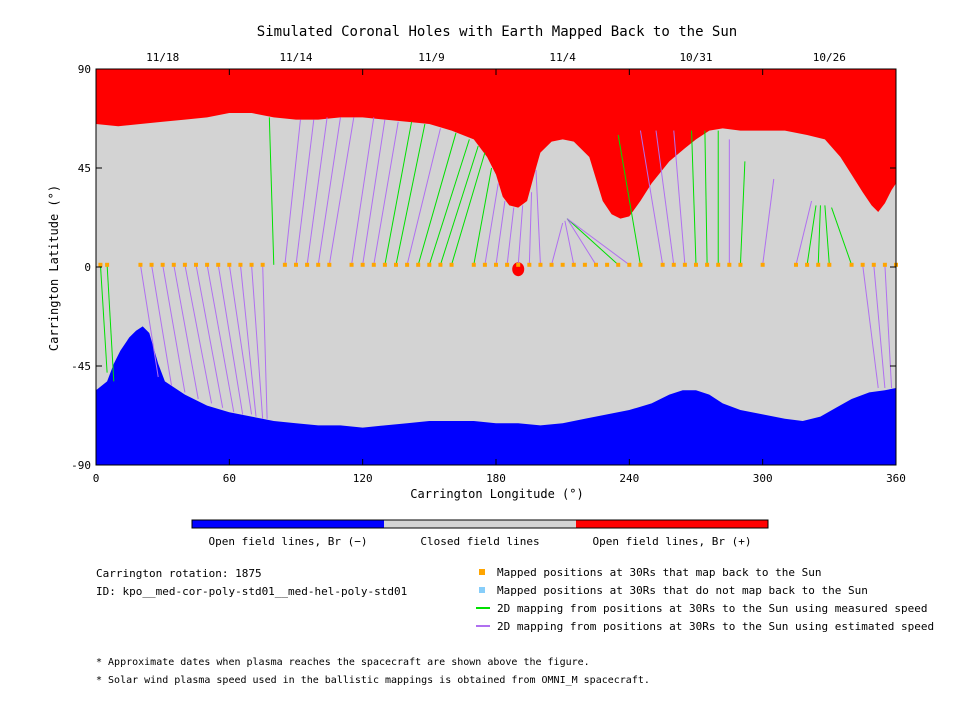 The height and width of the screenshot is (720, 960). What do you see at coordinates (479, 541) in the screenshot?
I see `colorbar-label: Closed field lines` at bounding box center [479, 541].